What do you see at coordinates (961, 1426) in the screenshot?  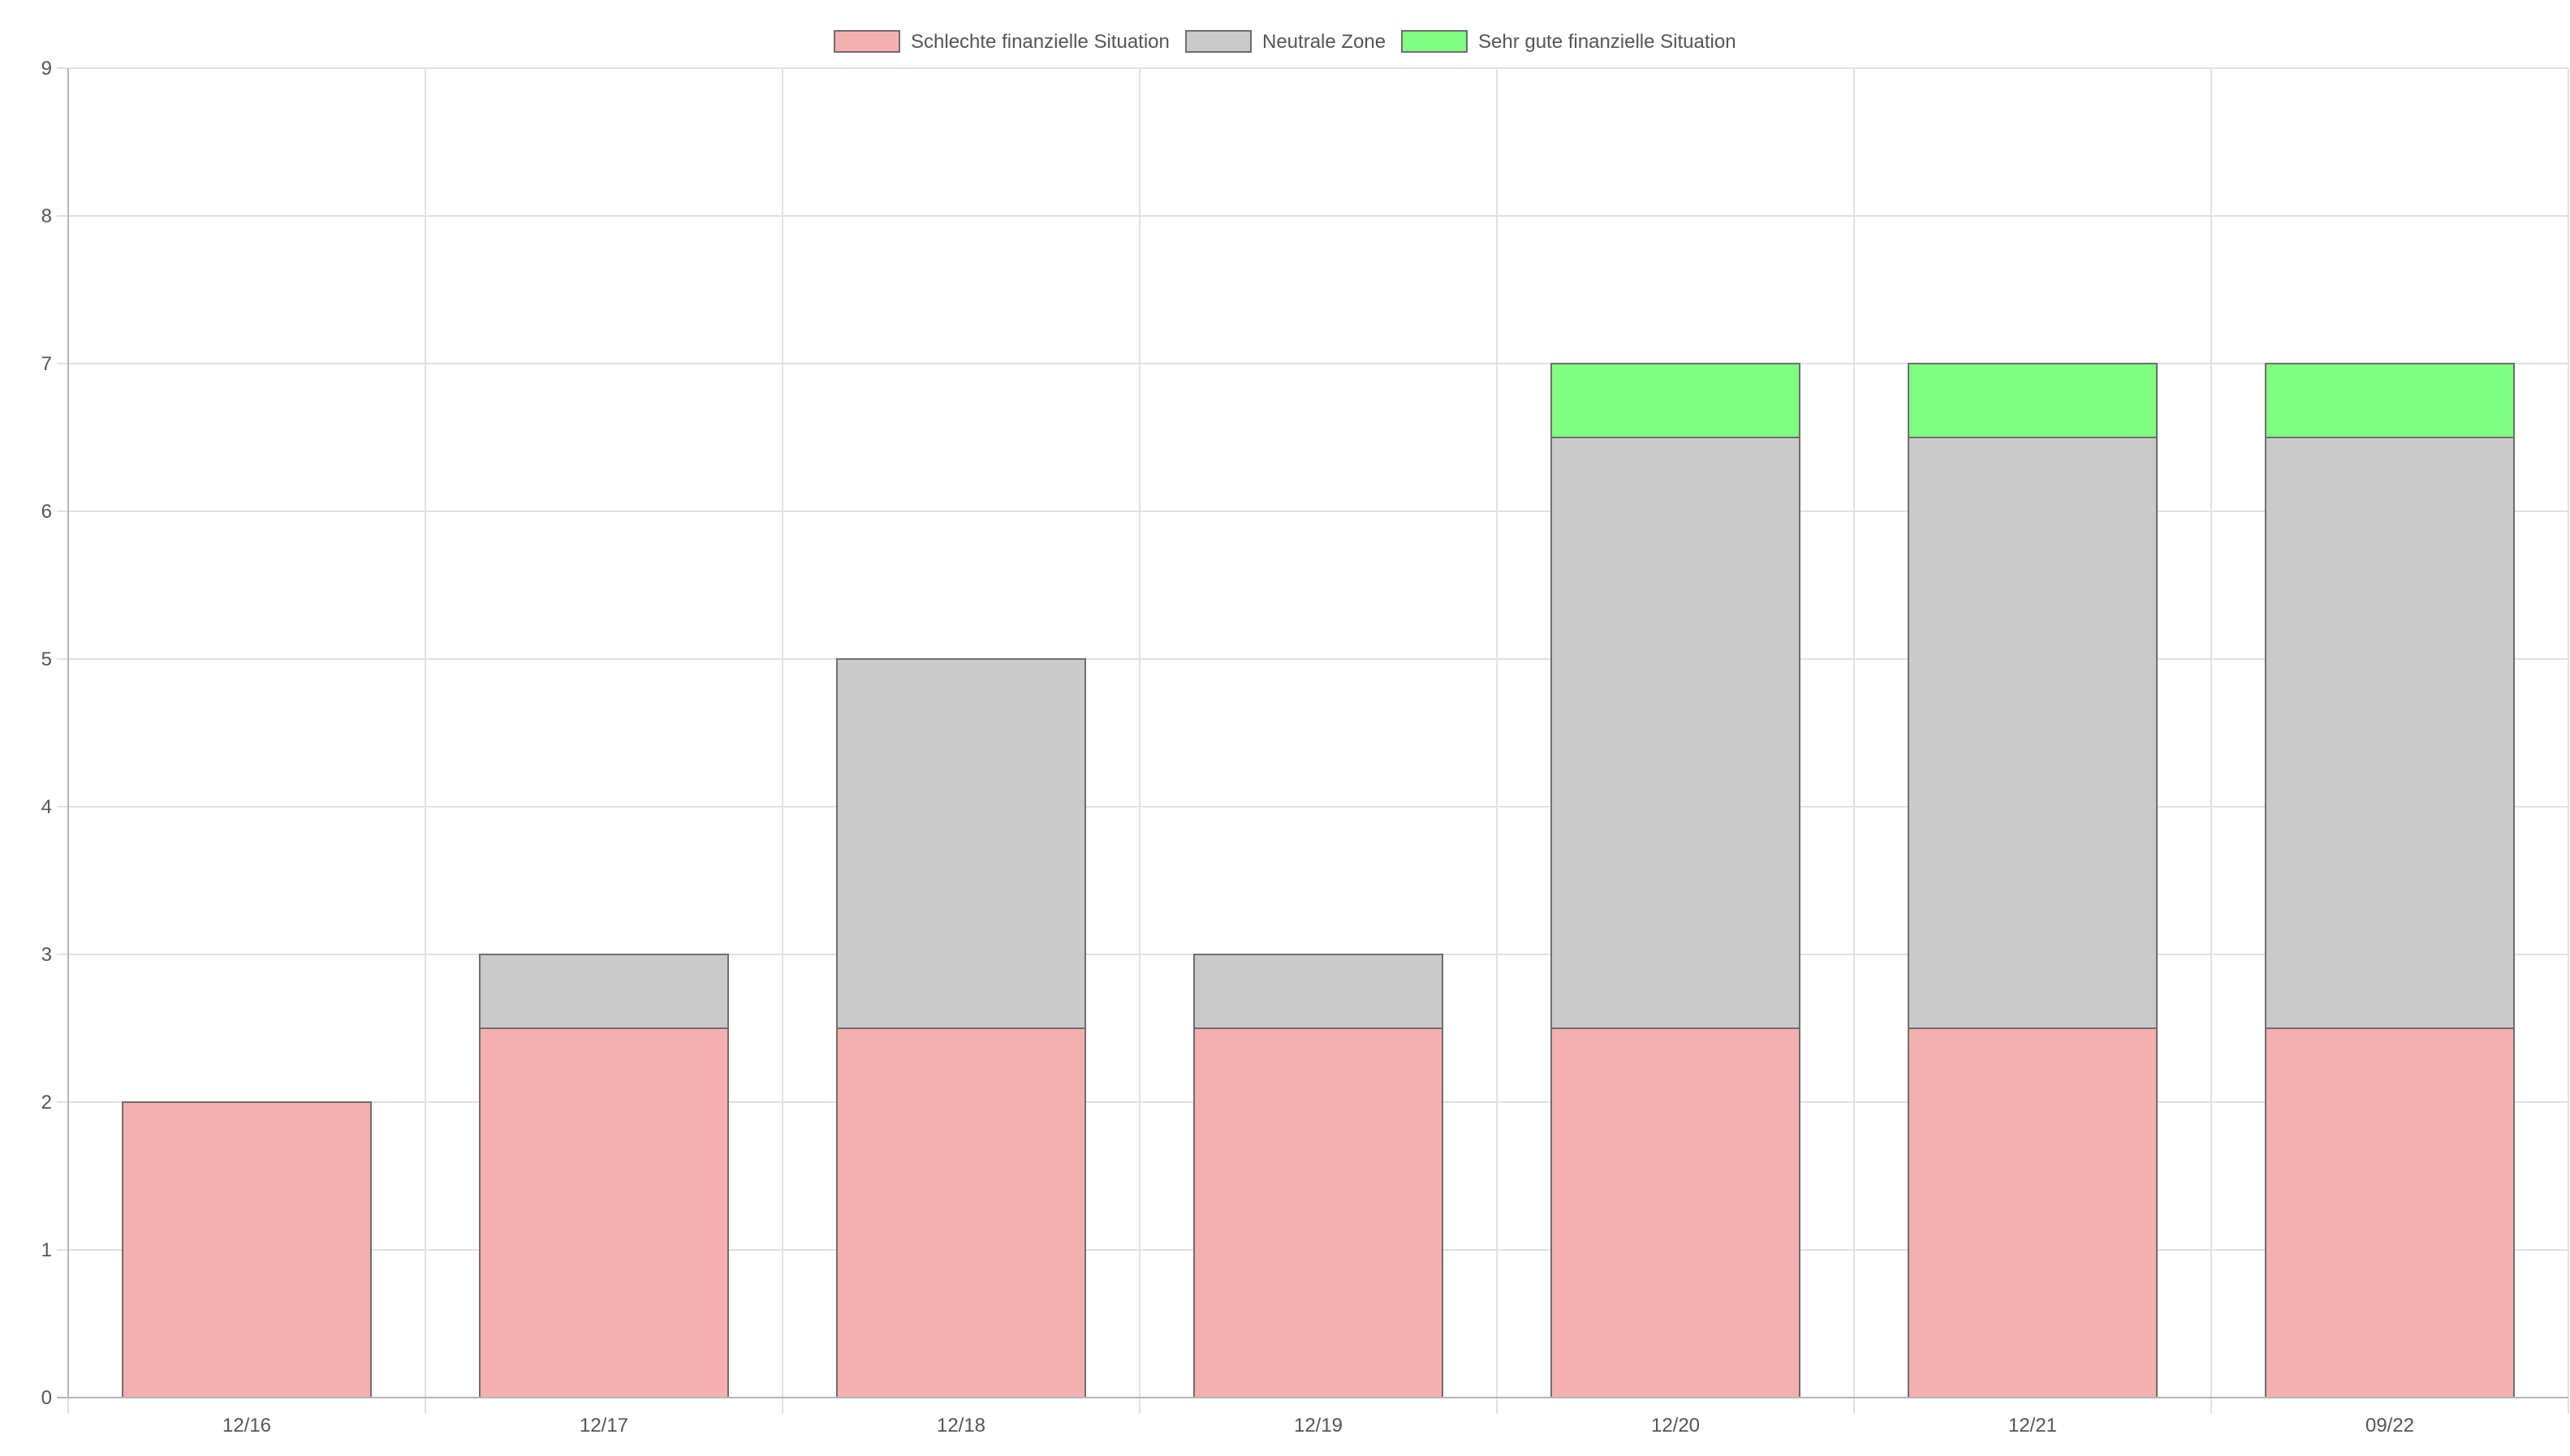 I see `x-tick-label: 12/18` at bounding box center [961, 1426].